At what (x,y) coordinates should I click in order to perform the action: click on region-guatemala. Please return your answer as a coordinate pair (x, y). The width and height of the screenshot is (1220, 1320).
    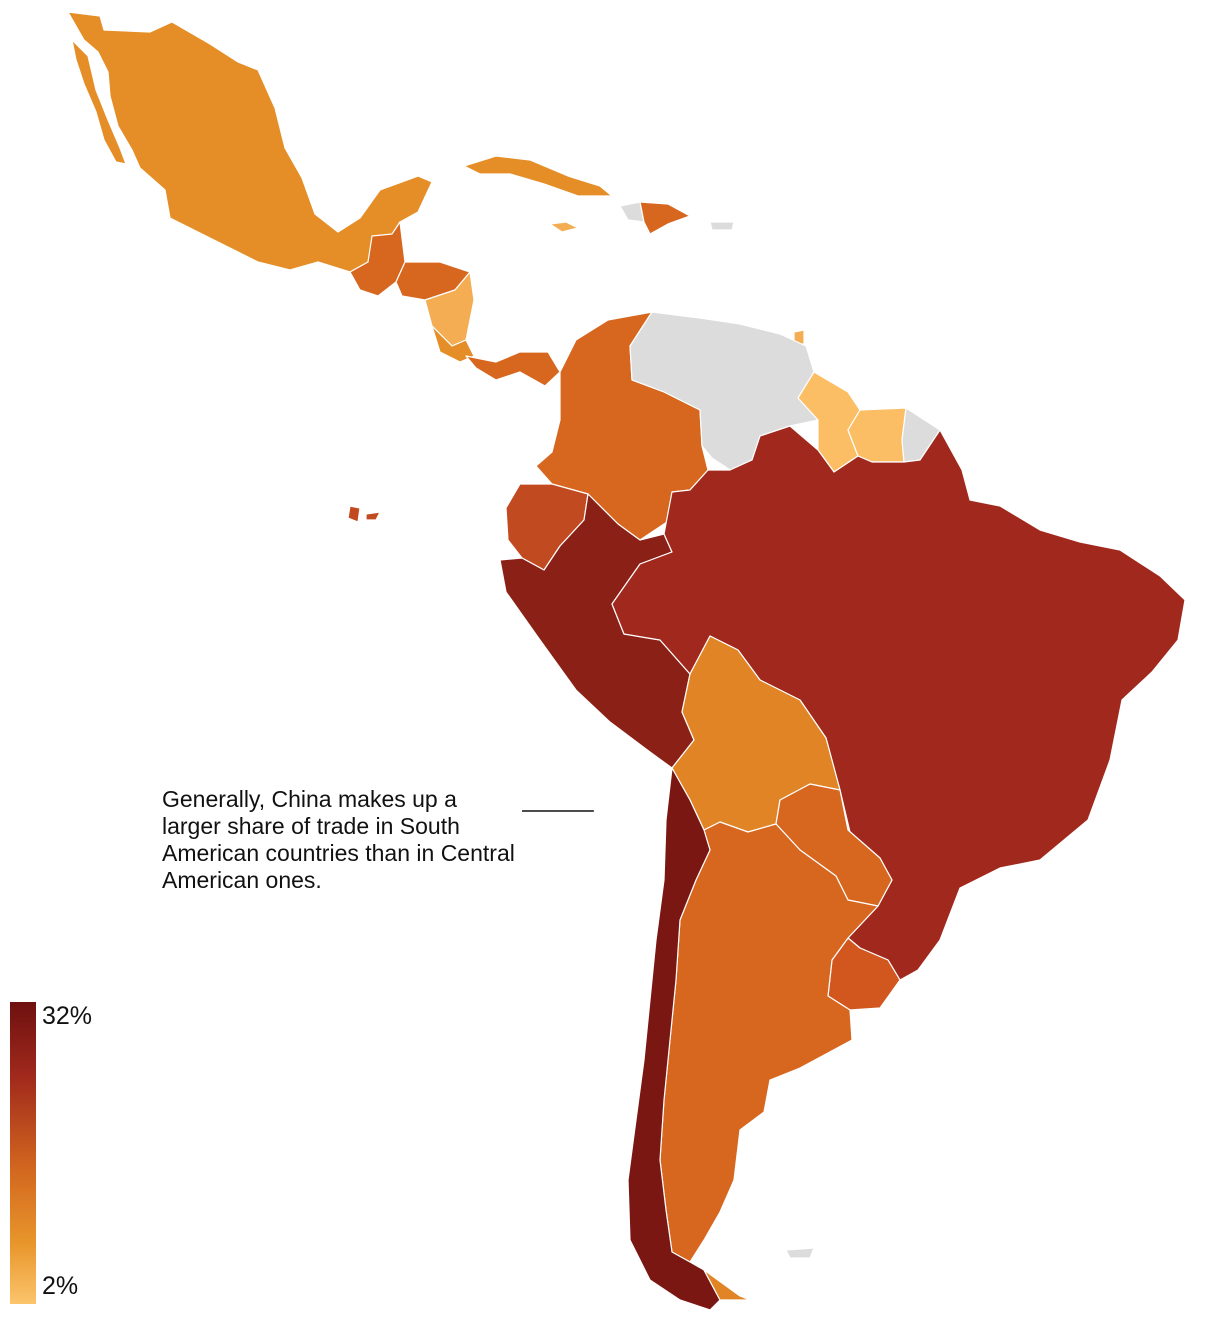
    Looking at the image, I should click on (377, 259).